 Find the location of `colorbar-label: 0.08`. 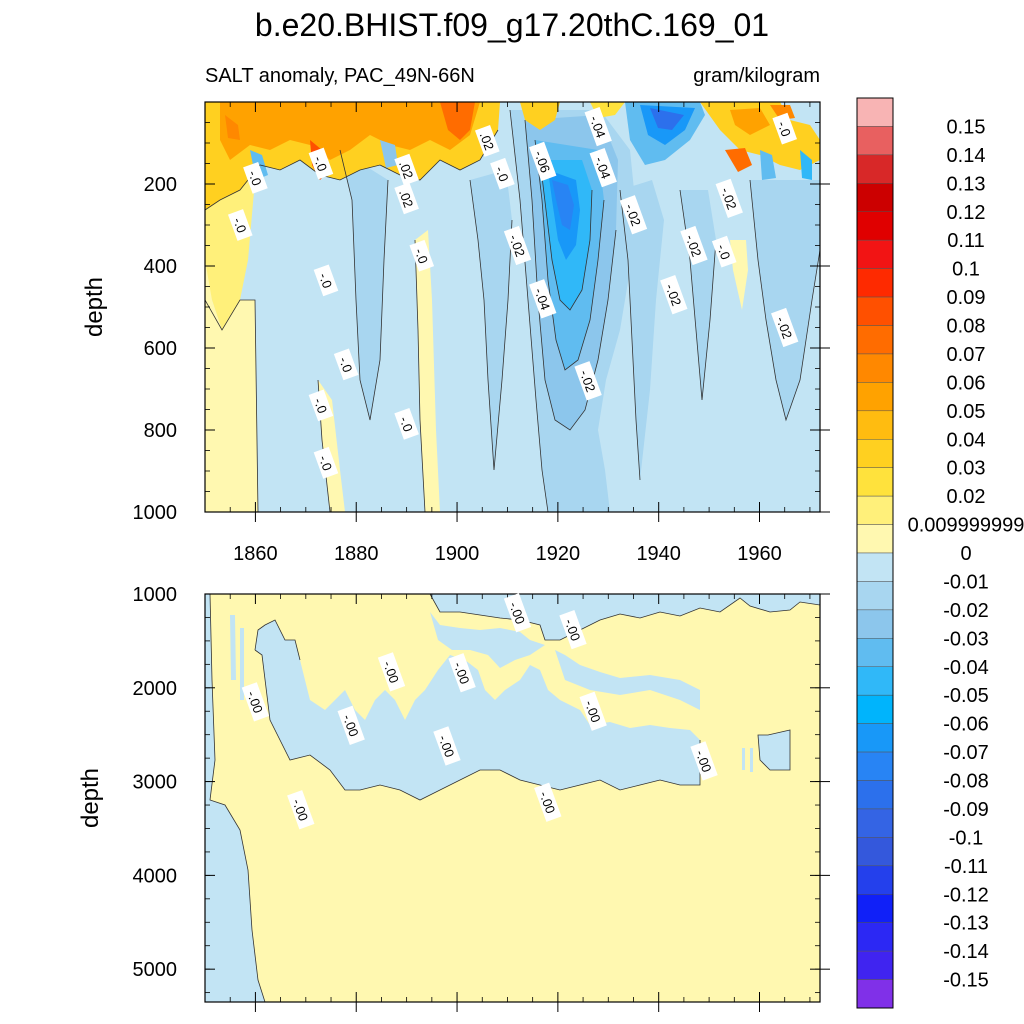

colorbar-label: 0.08 is located at coordinates (966, 327).